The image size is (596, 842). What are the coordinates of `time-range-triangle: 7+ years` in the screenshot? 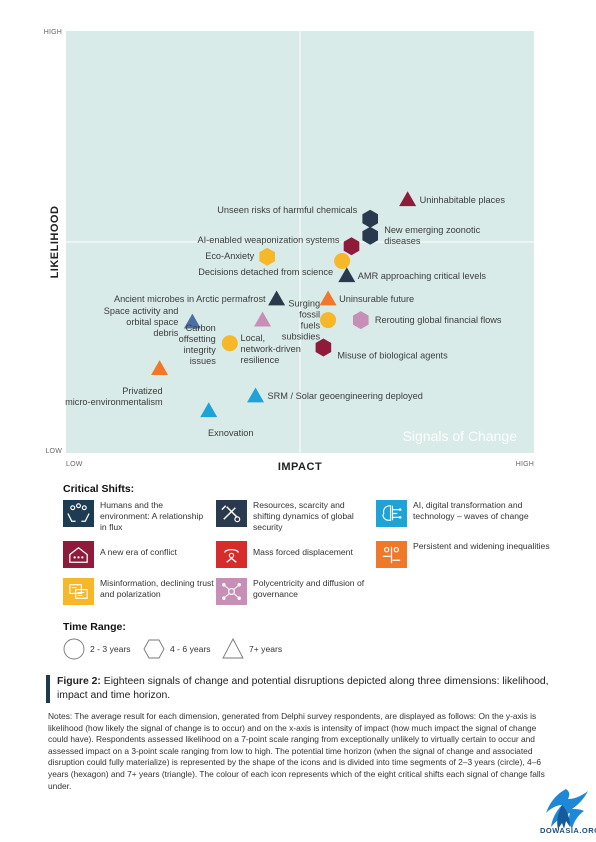 It's located at (252, 649).